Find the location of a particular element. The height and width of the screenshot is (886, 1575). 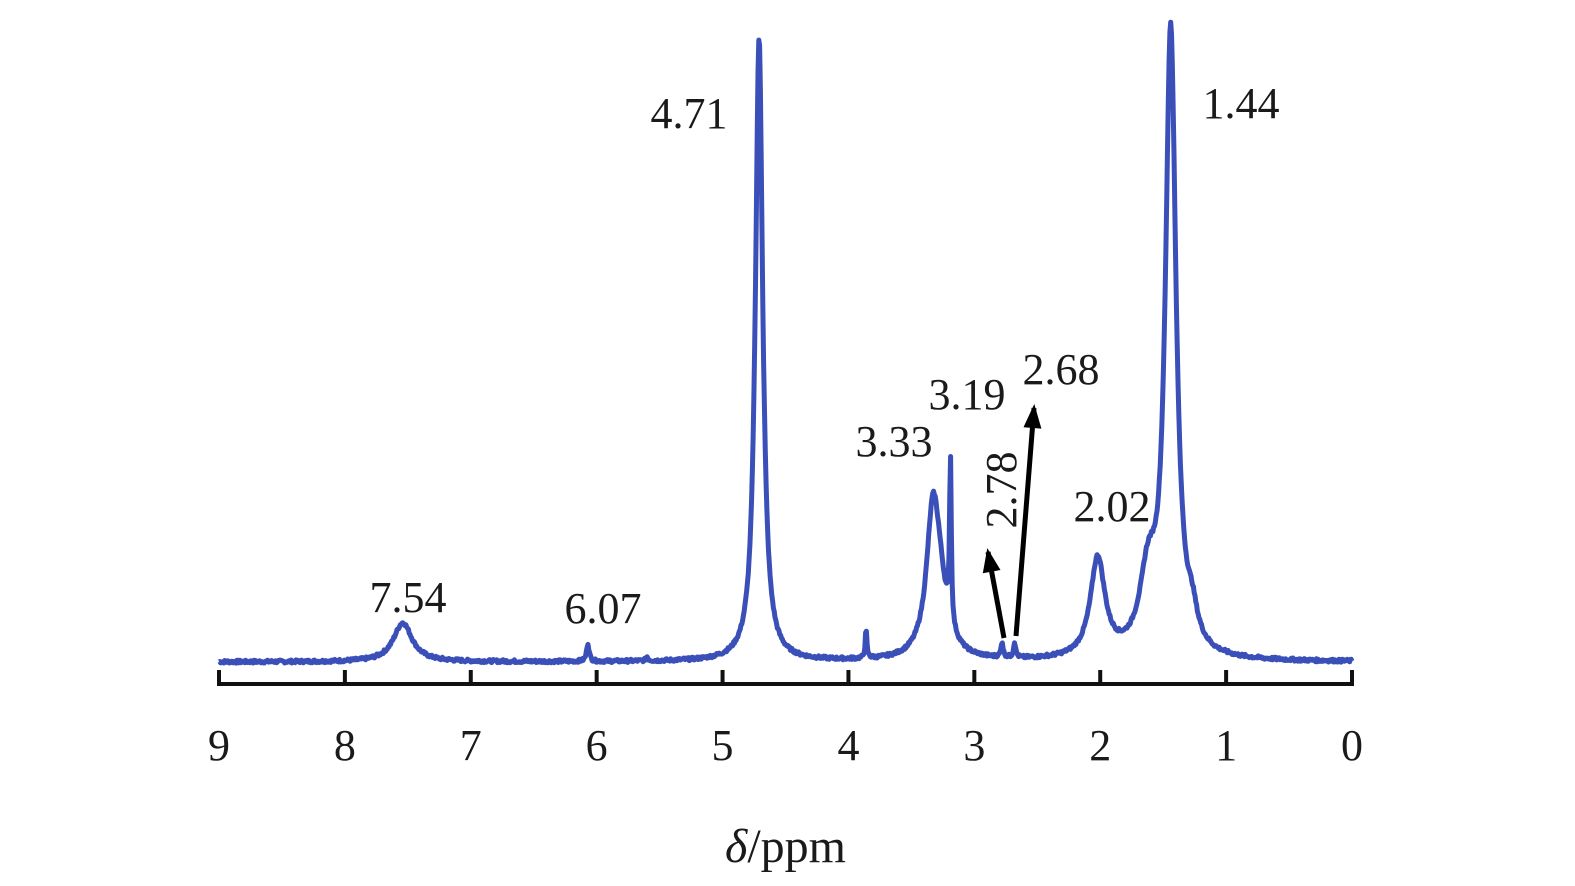

x-axis-ticks: 9 8 7 6 5 4 3 2 1 0 is located at coordinates (785, 720).